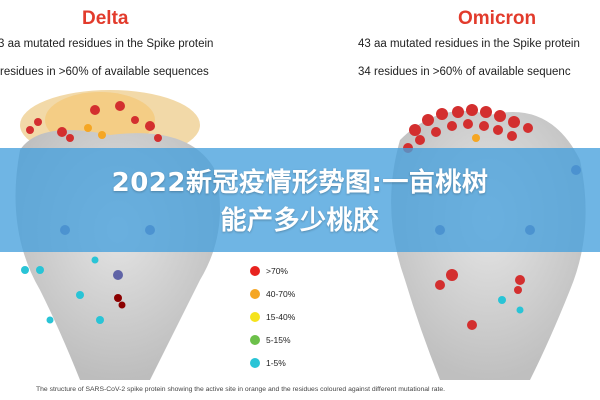 This screenshot has width=600, height=400. Describe the element at coordinates (464, 72) in the screenshot. I see `omicron-line-2: 34 residues in >60% of available sequenc` at that location.